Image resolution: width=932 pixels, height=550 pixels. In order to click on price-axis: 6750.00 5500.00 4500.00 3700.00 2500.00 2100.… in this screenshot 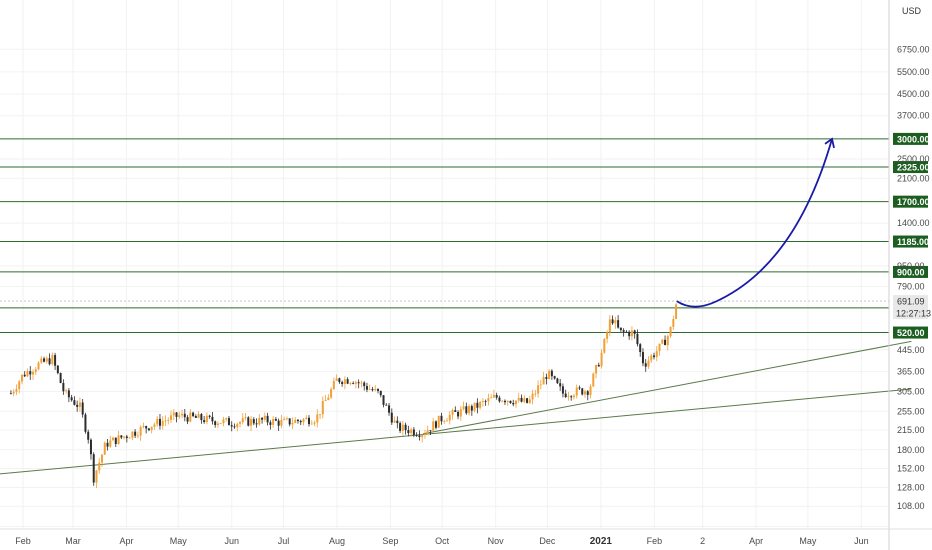, I will do `click(913, 277)`.